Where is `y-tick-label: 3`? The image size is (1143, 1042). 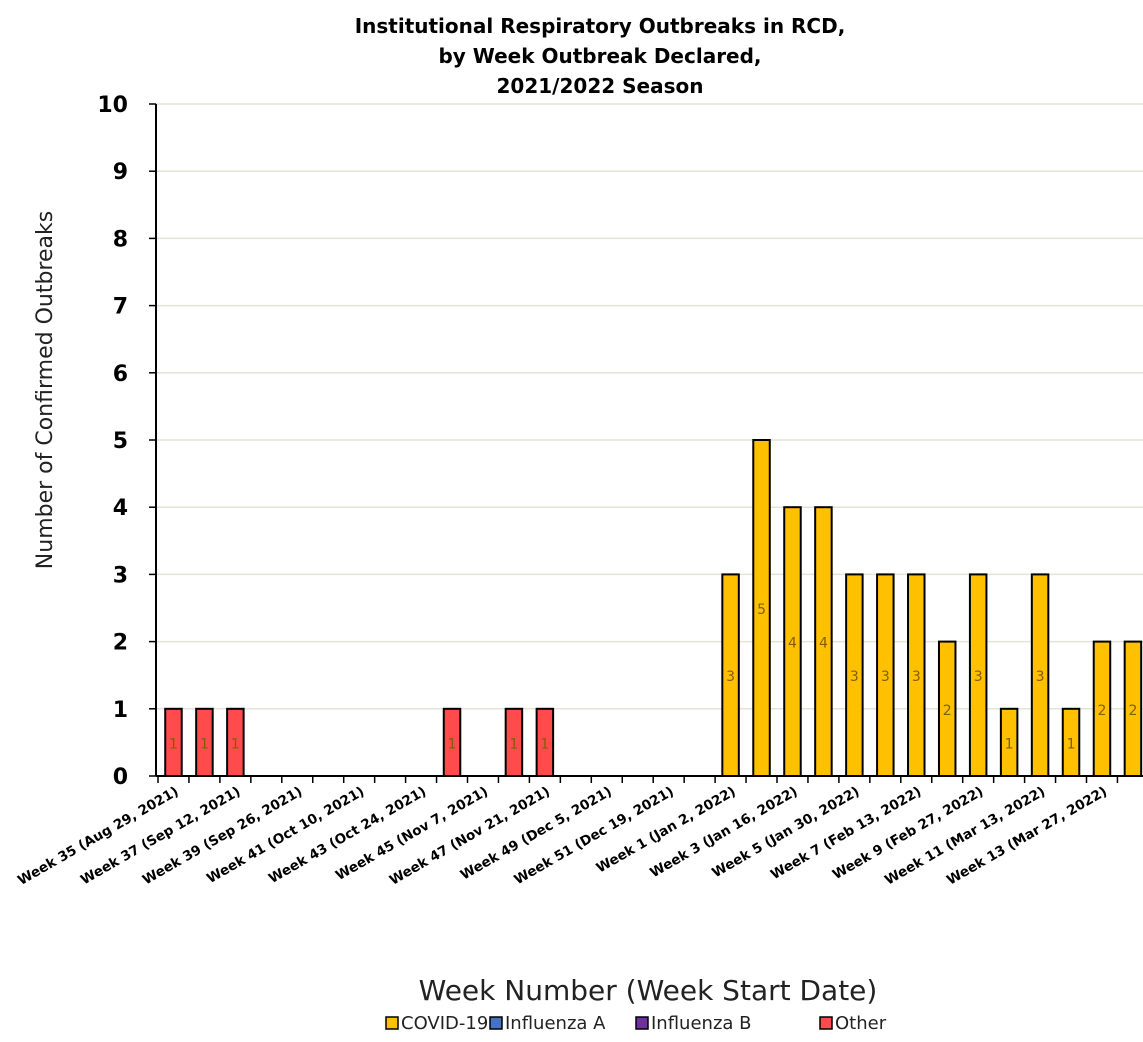
y-tick-label: 3 is located at coordinates (120, 575).